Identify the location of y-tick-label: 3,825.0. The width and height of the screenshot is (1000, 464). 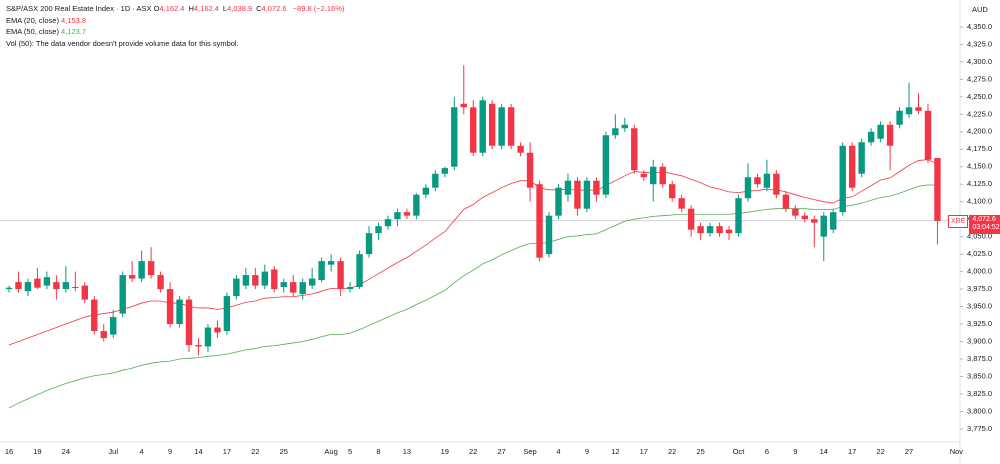
(979, 393).